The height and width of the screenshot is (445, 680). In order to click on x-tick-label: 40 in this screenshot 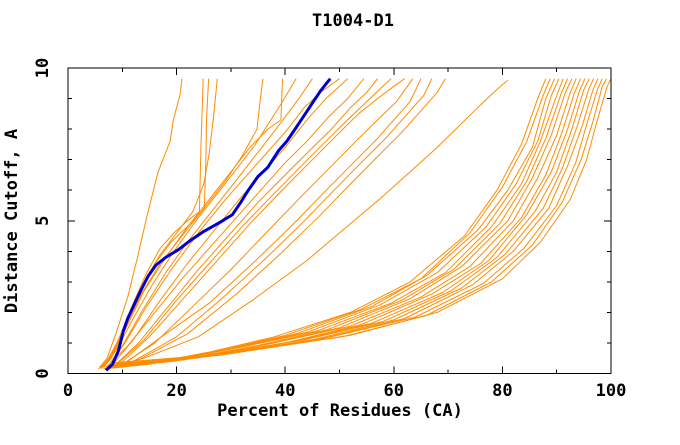, I will do `click(285, 391)`.